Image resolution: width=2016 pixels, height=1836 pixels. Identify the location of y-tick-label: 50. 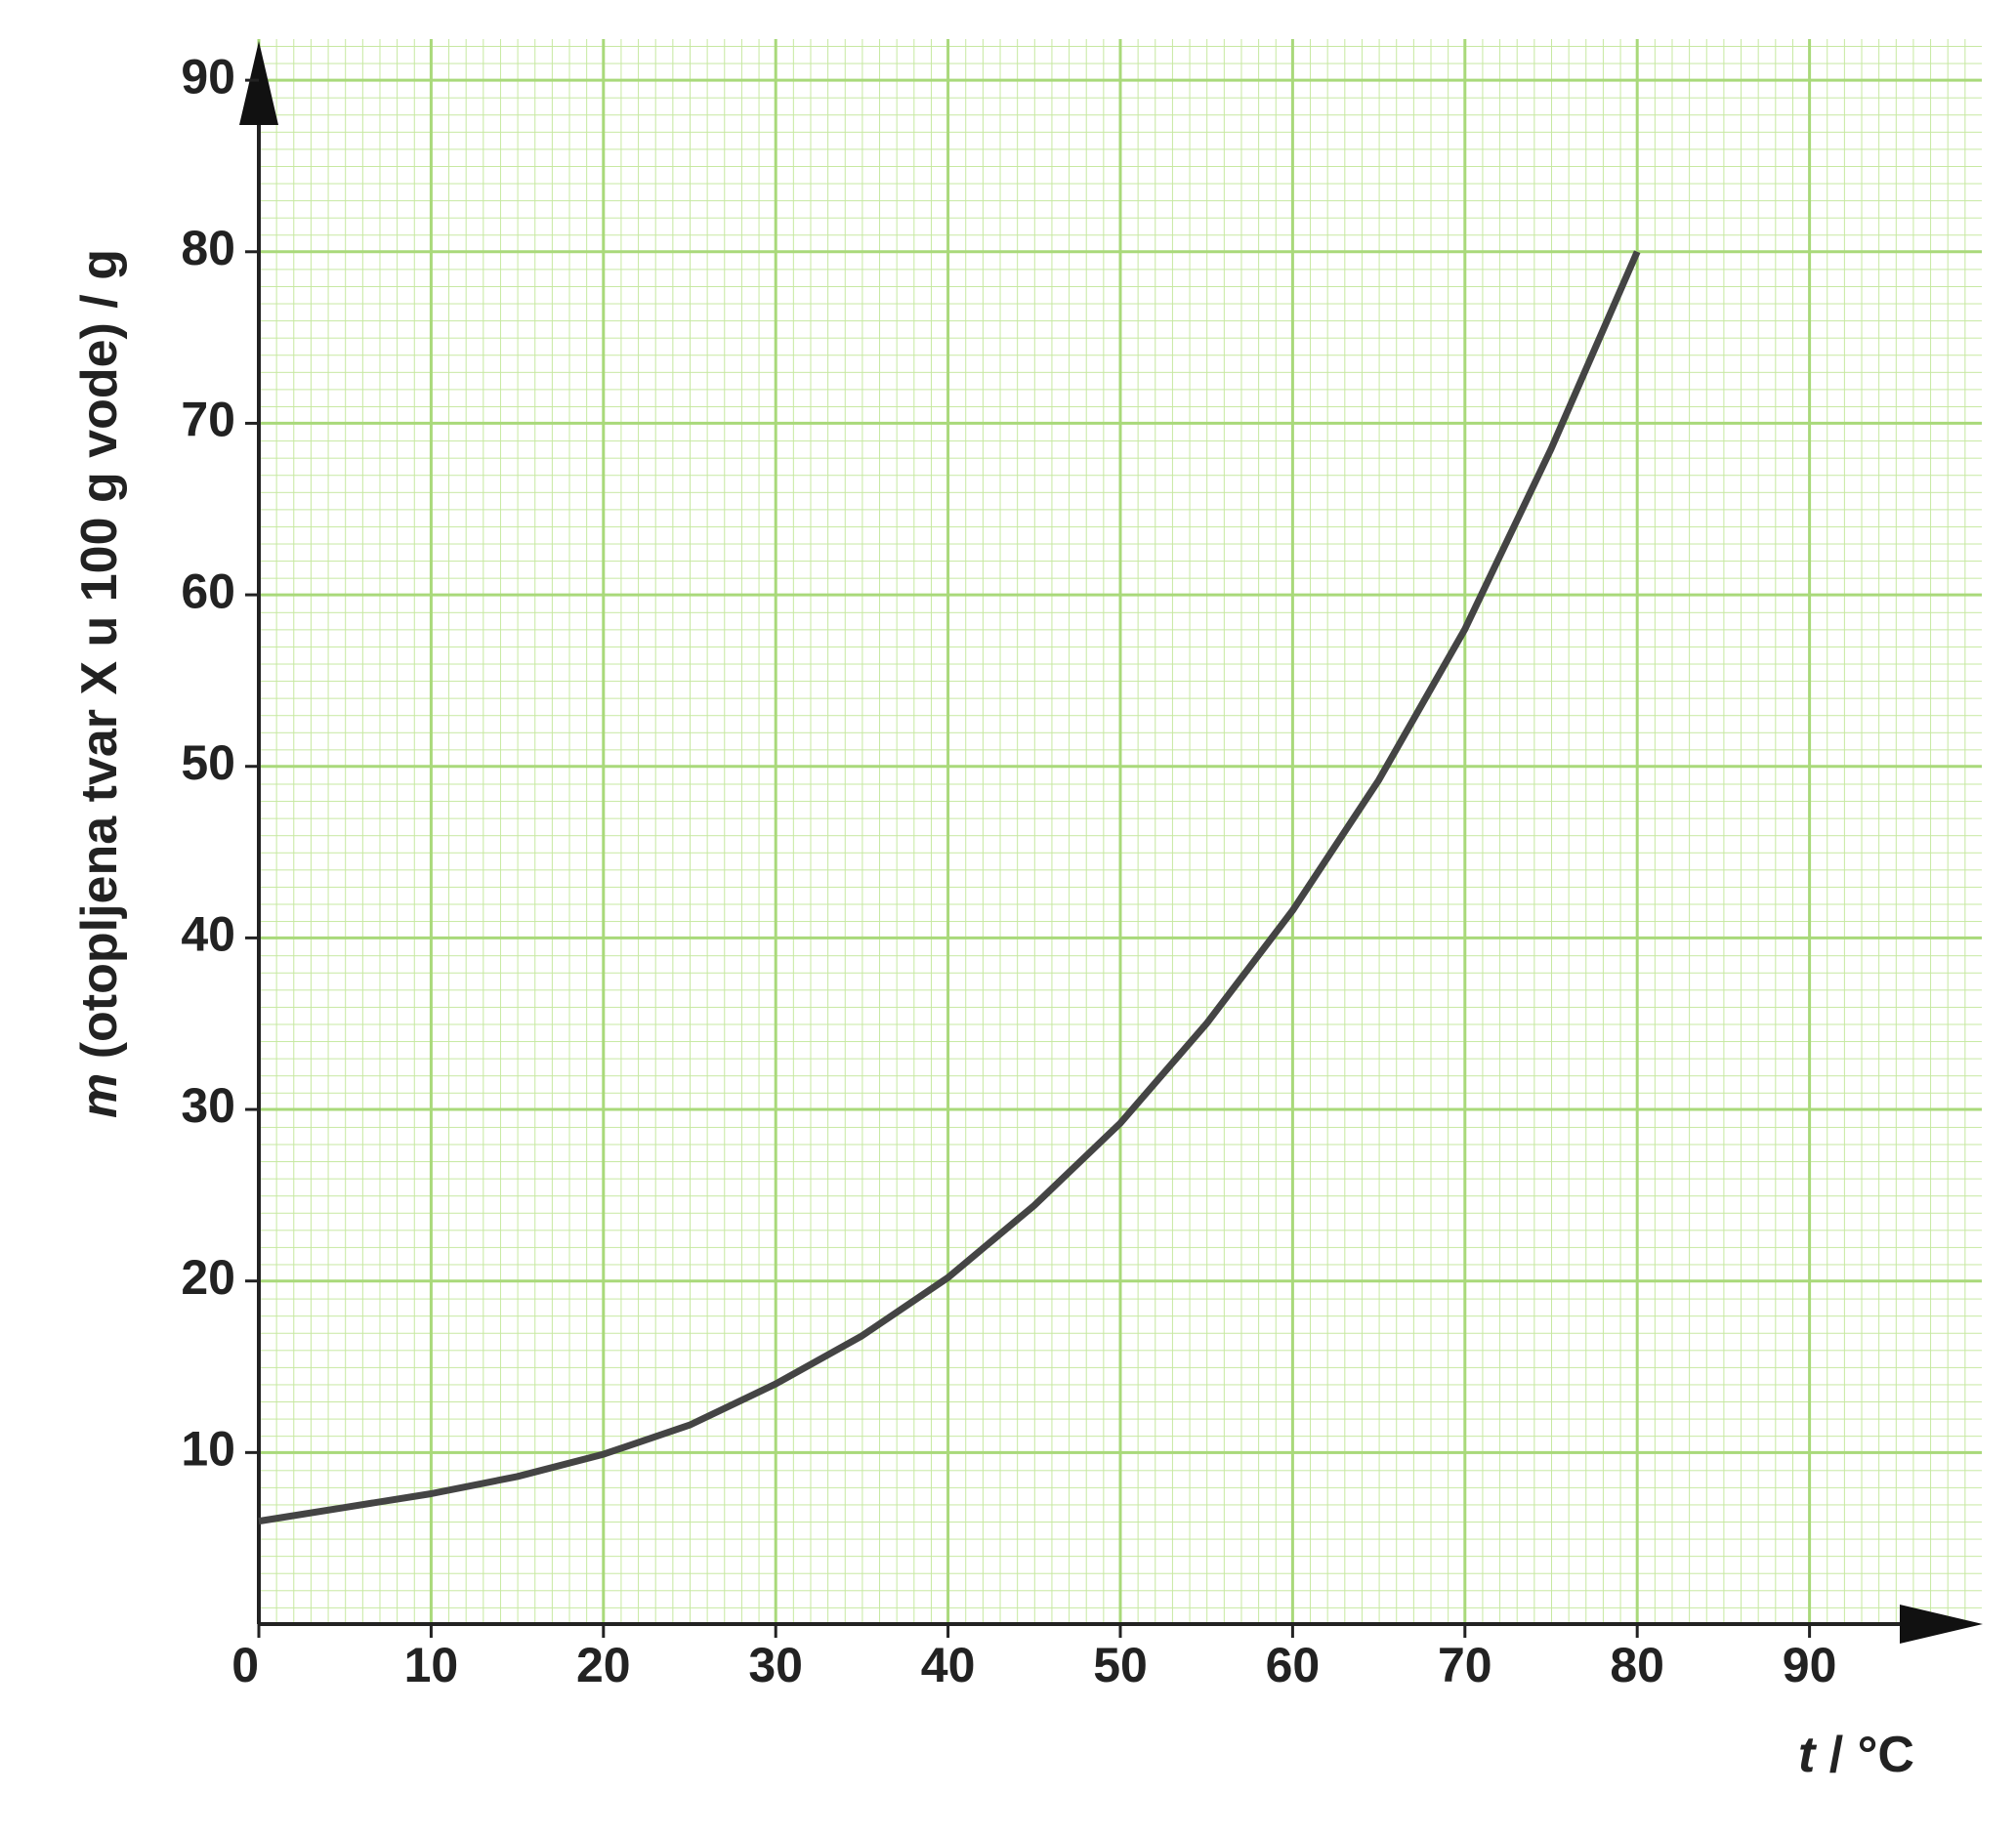
(208, 762).